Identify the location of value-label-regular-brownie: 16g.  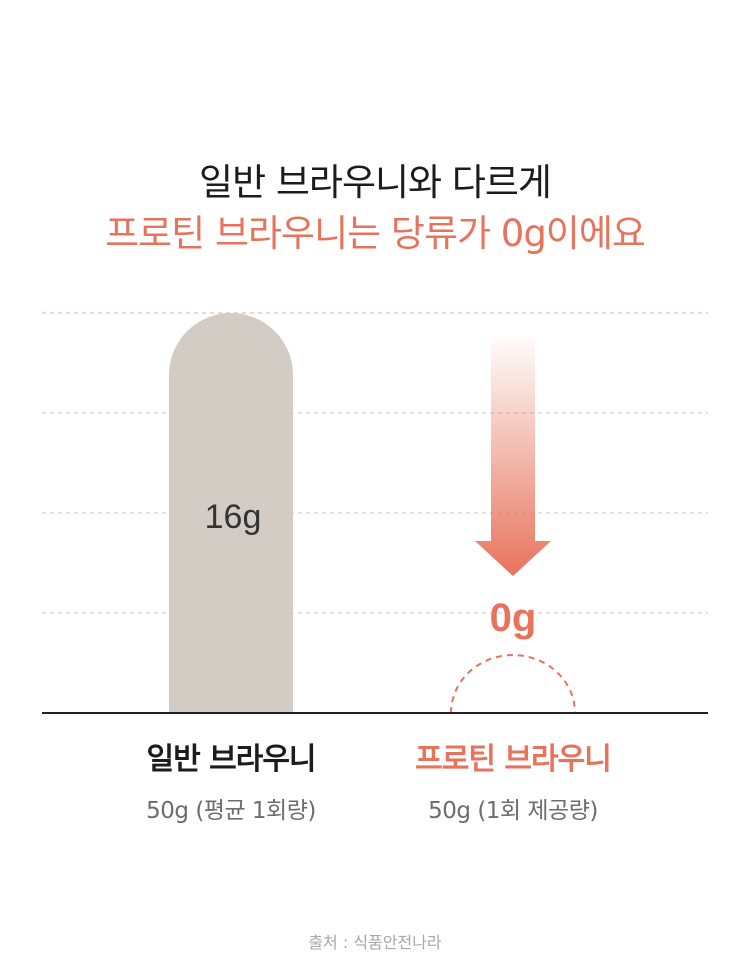
(233, 517).